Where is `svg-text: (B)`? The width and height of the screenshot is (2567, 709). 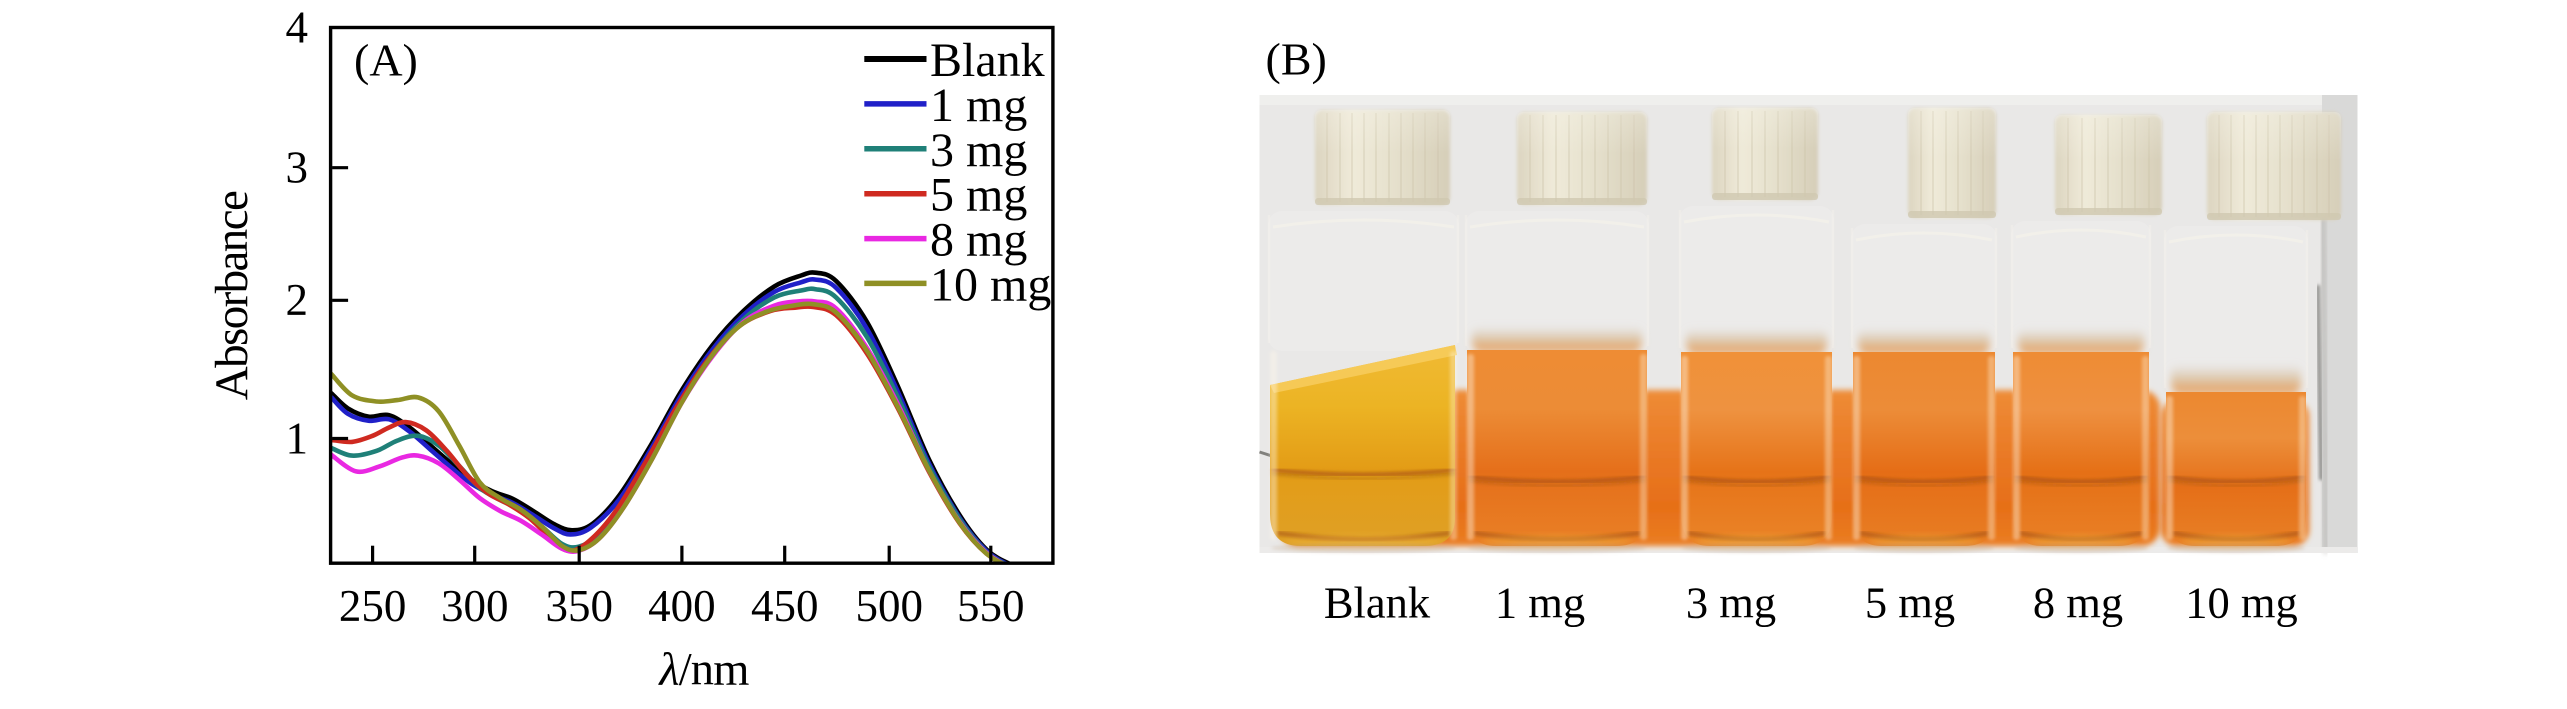
svg-text: (B) is located at coordinates (1296, 59).